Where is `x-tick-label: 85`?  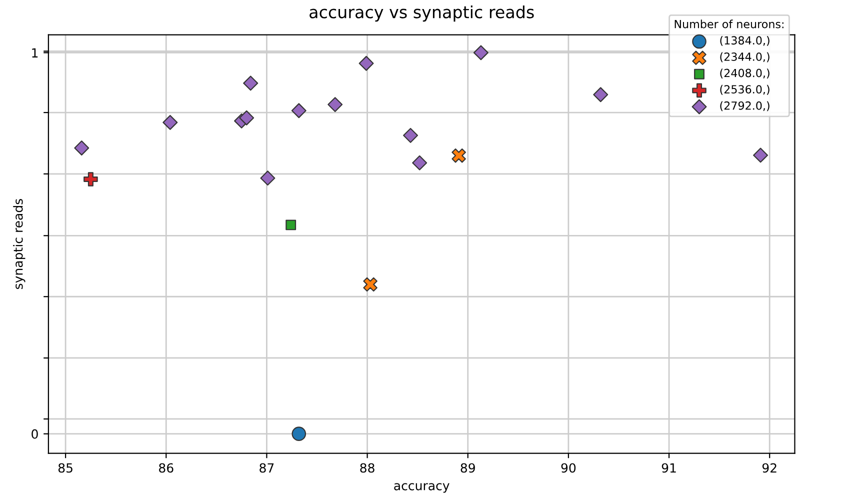
x-tick-label: 85 is located at coordinates (65, 468).